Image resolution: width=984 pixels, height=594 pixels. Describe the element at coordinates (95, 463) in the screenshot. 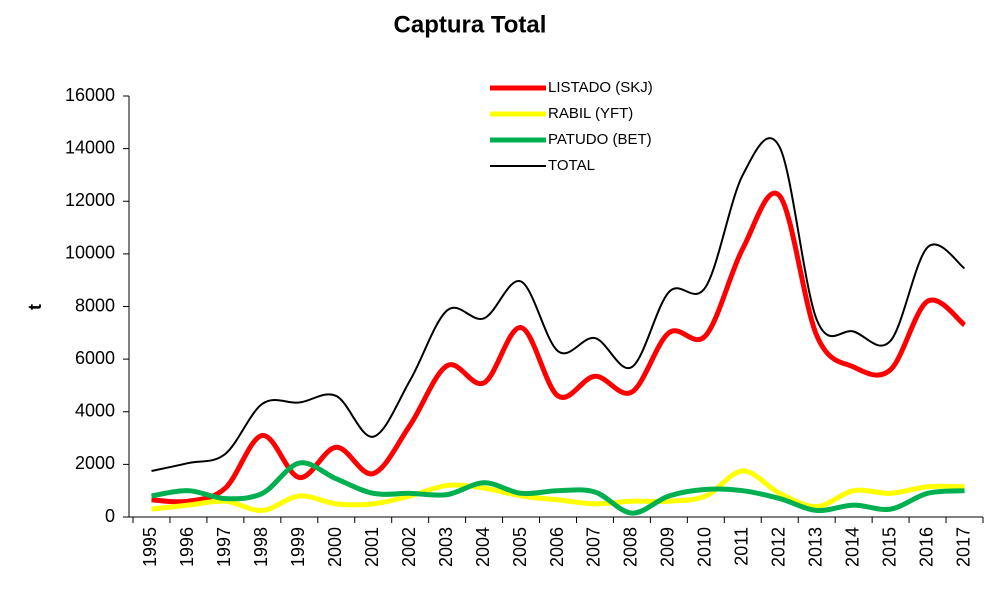

I see `y-tick-label: 2000` at that location.